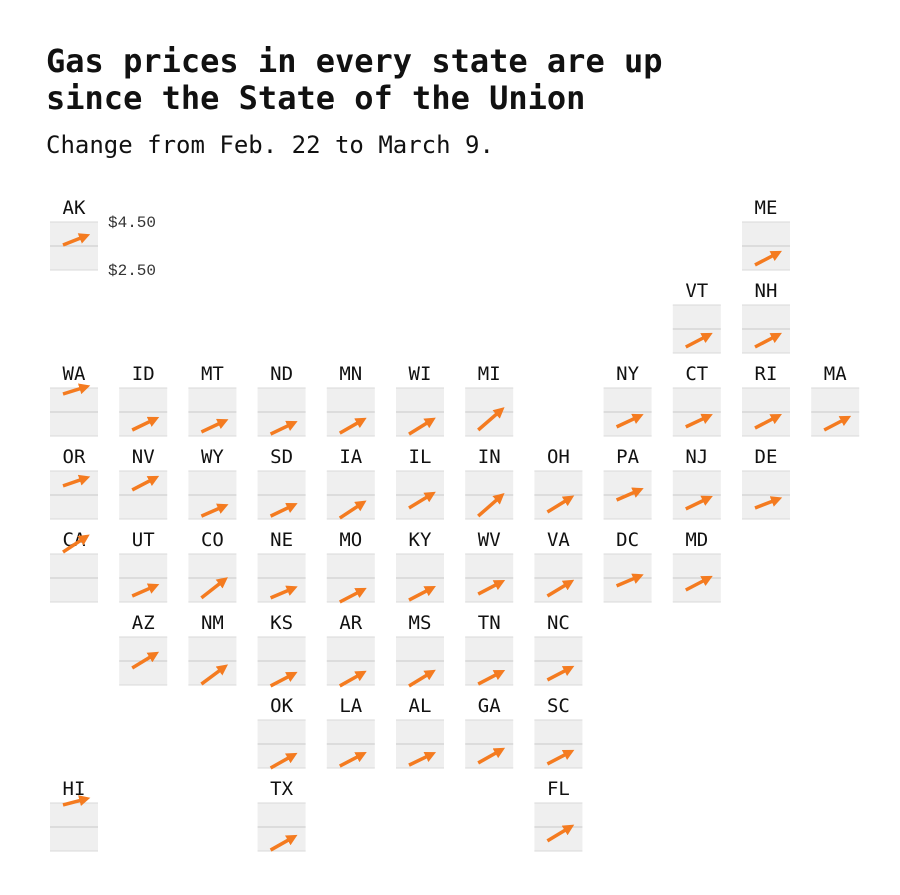 The width and height of the screenshot is (900, 895). What do you see at coordinates (212, 374) in the screenshot?
I see `state-label: MT` at bounding box center [212, 374].